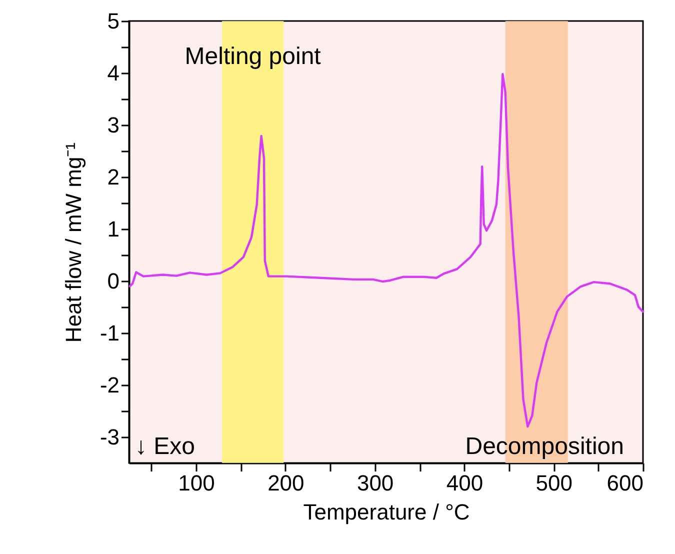  I want to click on band-label: Melting point, so click(253, 56).